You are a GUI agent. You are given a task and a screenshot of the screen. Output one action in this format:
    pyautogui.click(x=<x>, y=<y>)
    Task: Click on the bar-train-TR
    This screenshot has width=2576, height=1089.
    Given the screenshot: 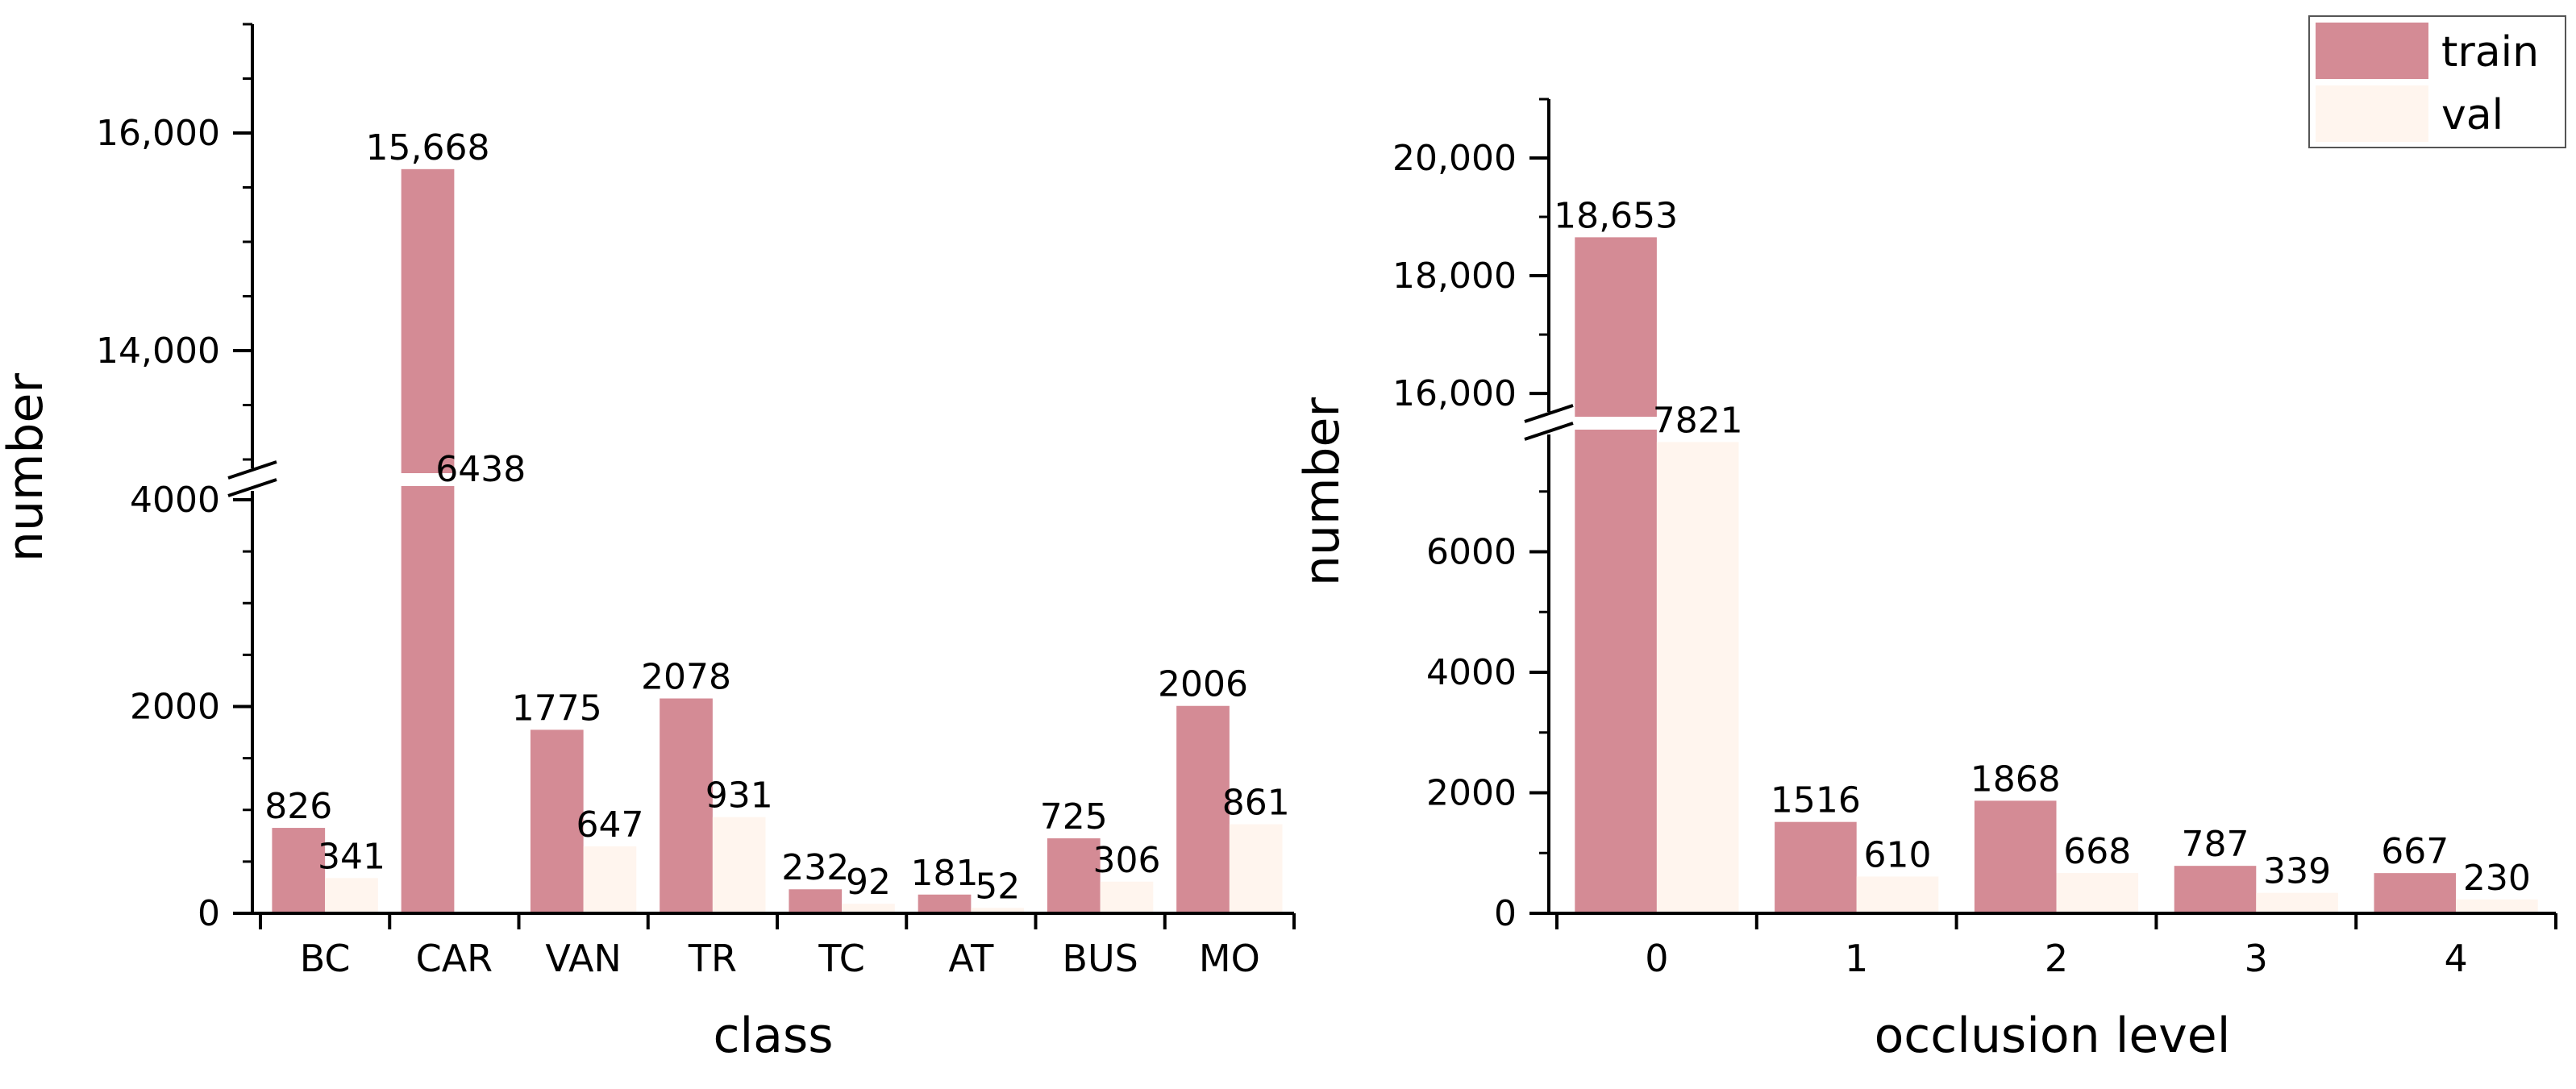 What is the action you would take?
    pyautogui.click(x=686, y=805)
    